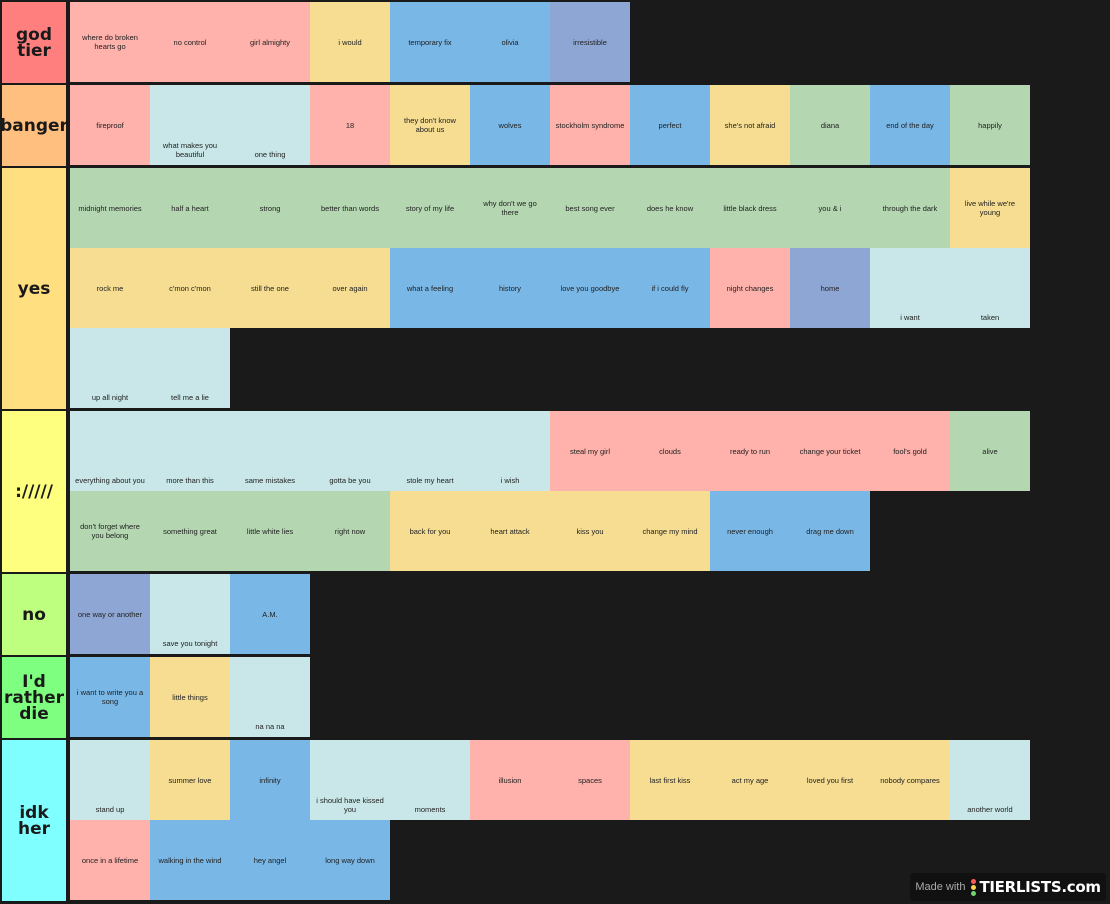 This screenshot has width=1110, height=904. What do you see at coordinates (590, 42) in the screenshot?
I see `tier-item: irresistible` at bounding box center [590, 42].